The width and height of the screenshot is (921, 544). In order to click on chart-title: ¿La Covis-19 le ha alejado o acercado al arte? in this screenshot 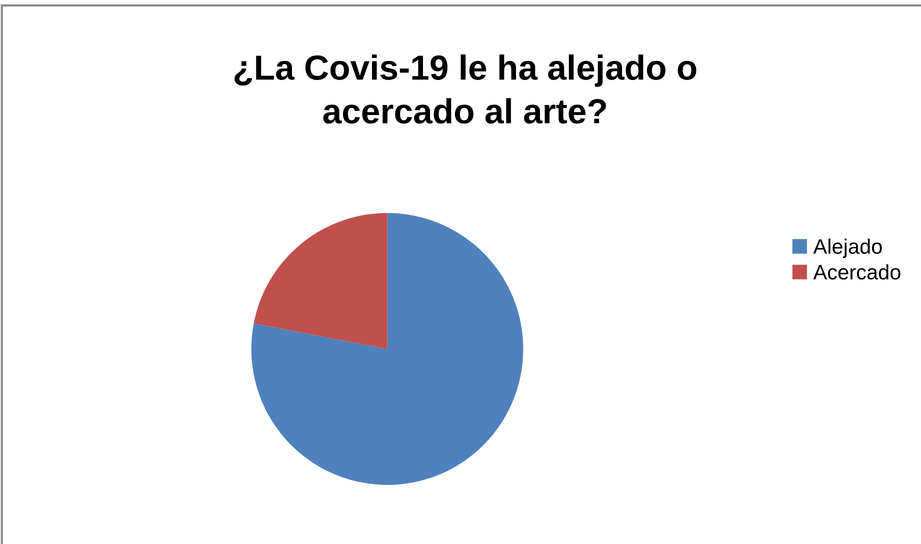, I will do `click(465, 89)`.